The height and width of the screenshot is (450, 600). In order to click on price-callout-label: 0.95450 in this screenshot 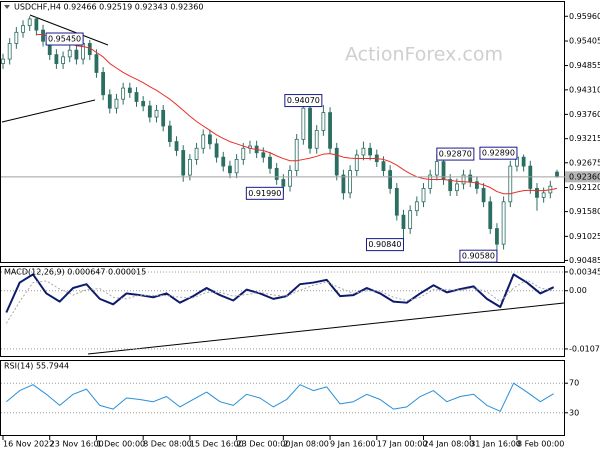, I will do `click(64, 39)`.